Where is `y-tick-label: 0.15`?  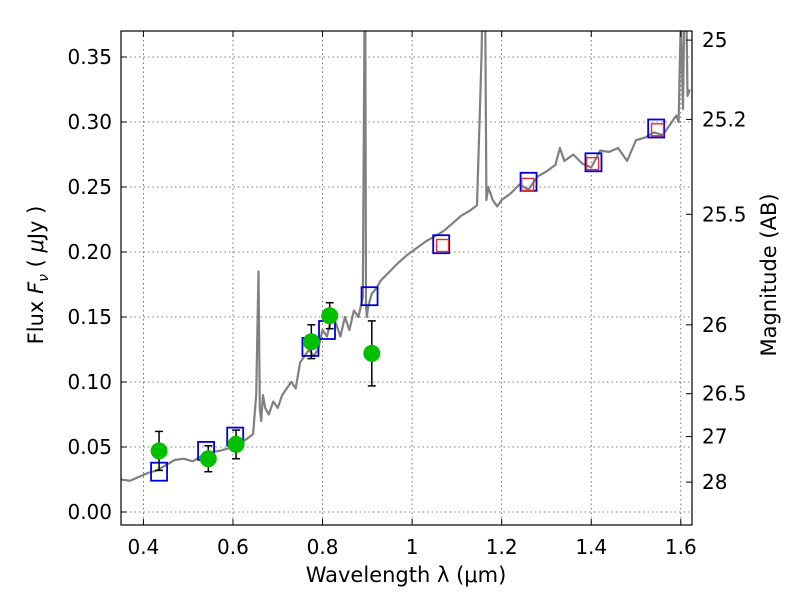
y-tick-label: 0.15 is located at coordinates (89, 317).